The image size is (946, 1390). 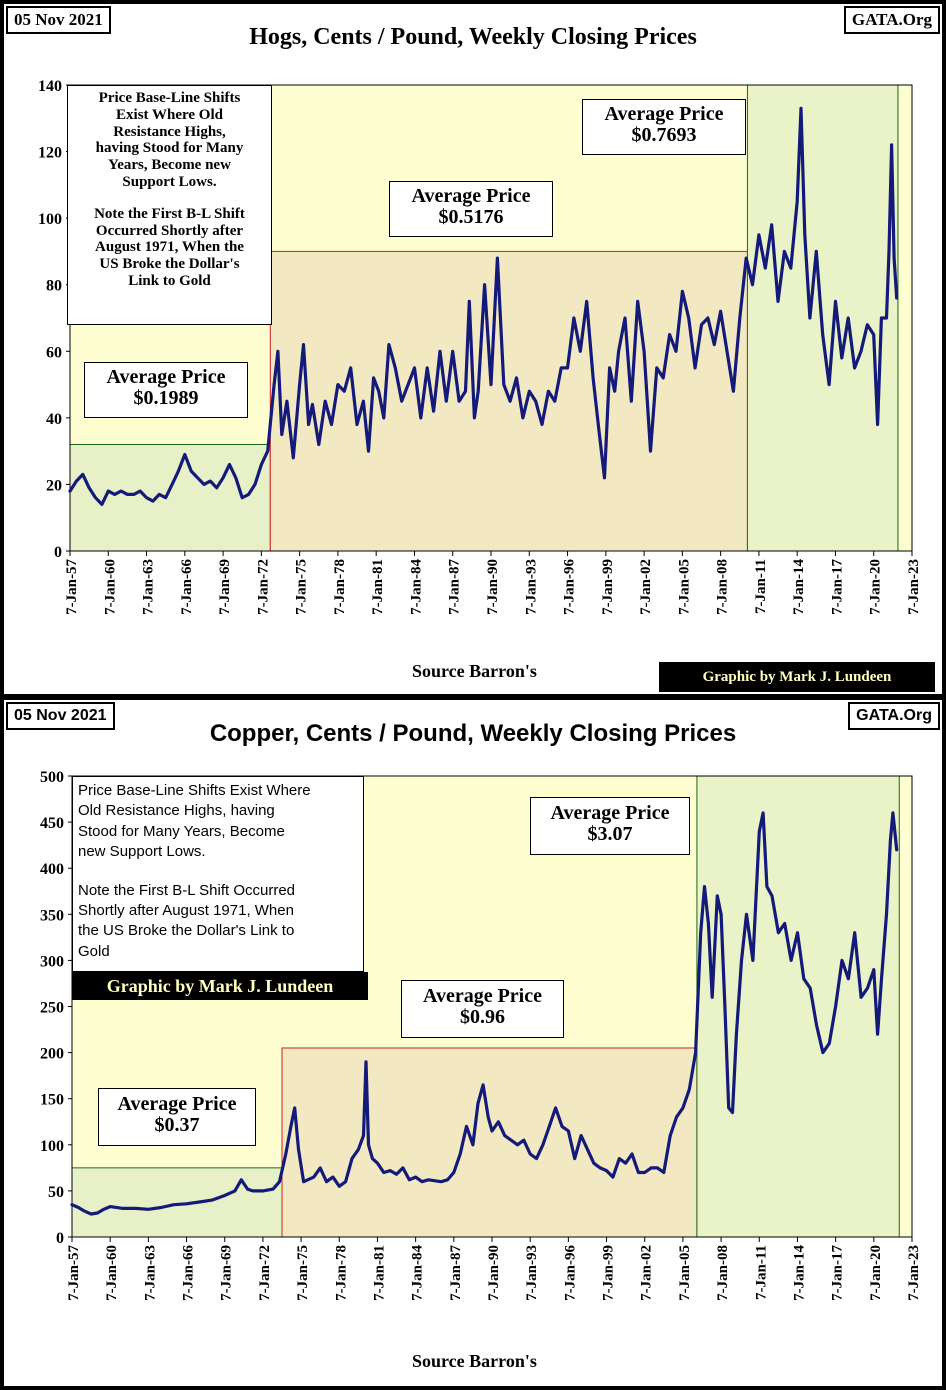 I want to click on hogs-x-tick-label: 7-Jan-17, so click(x=837, y=587).